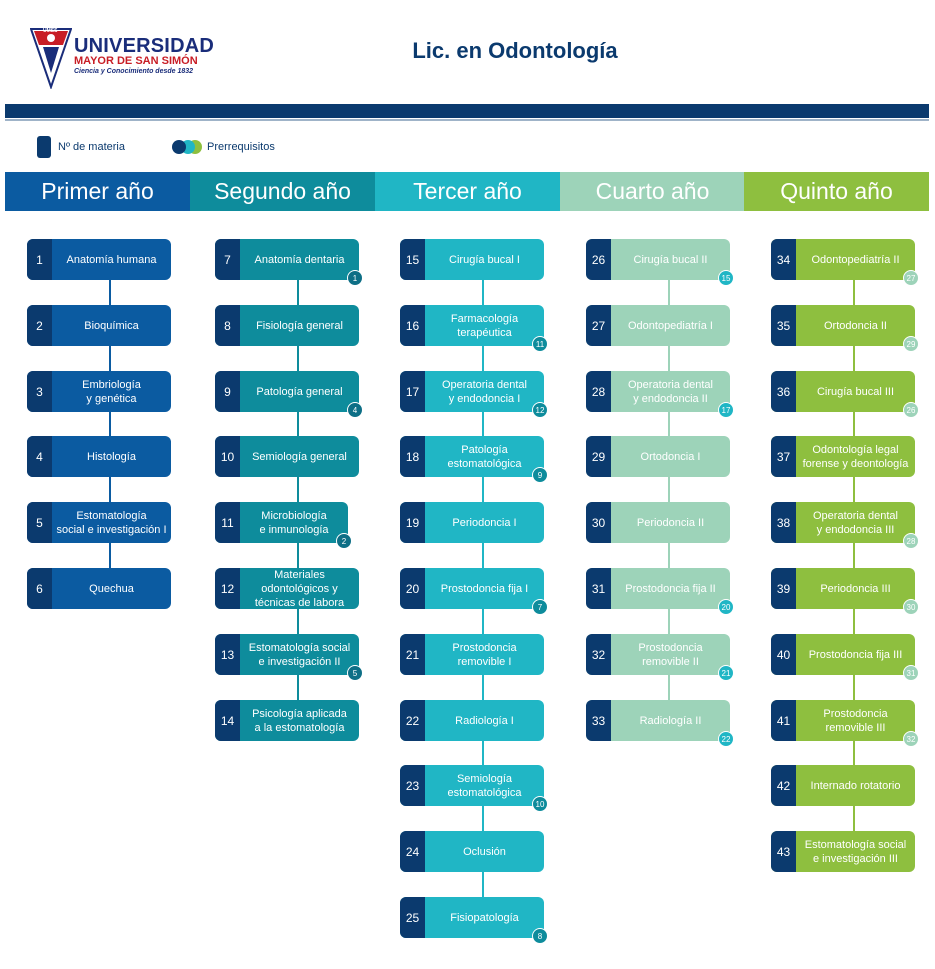  I want to click on course-name: Operatoria dental y endodoncia II, so click(670, 391).